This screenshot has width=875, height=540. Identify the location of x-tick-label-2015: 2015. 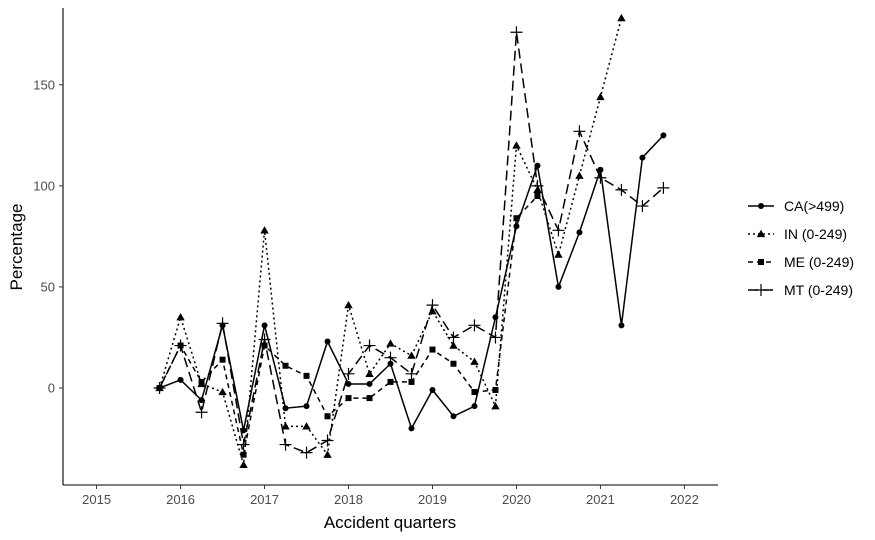
(96, 499).